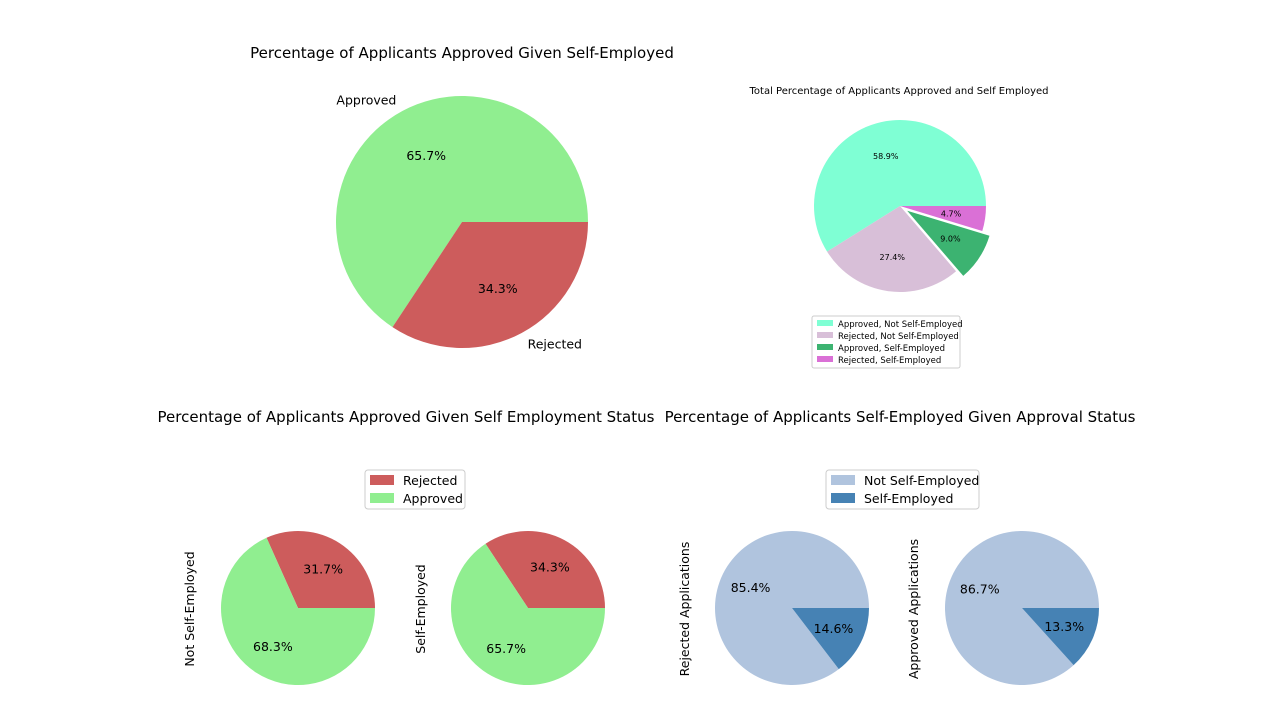  Describe the element at coordinates (433, 498) in the screenshot. I see `legend-label: Approved` at that location.